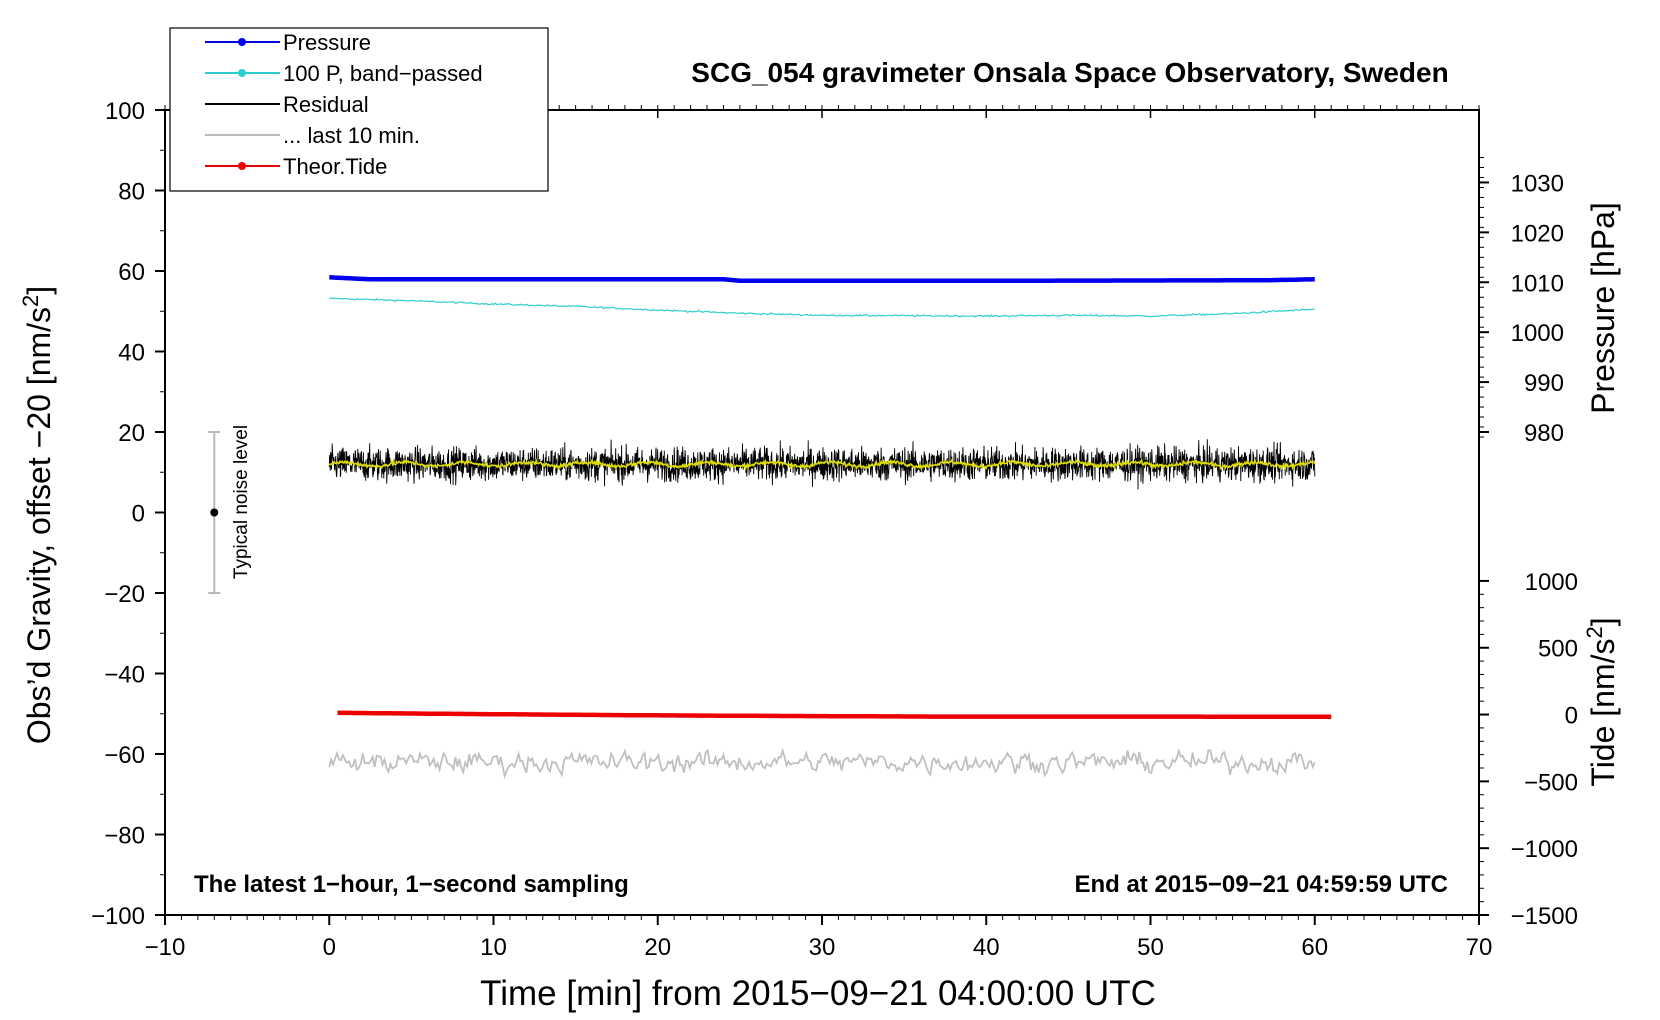  I want to click on pressure-tick-label: 980, so click(1544, 433).